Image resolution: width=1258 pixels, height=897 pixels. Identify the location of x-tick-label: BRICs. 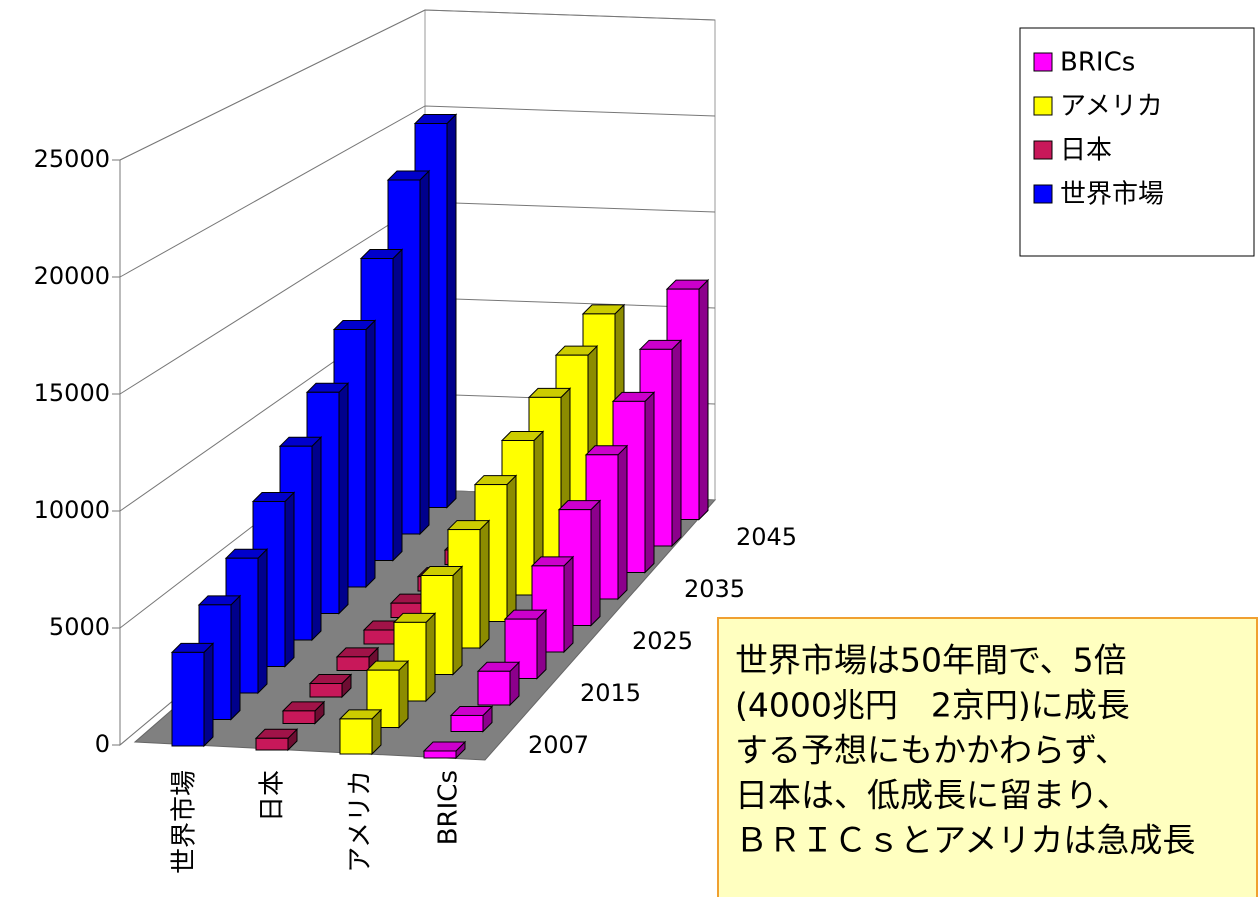
(449, 807).